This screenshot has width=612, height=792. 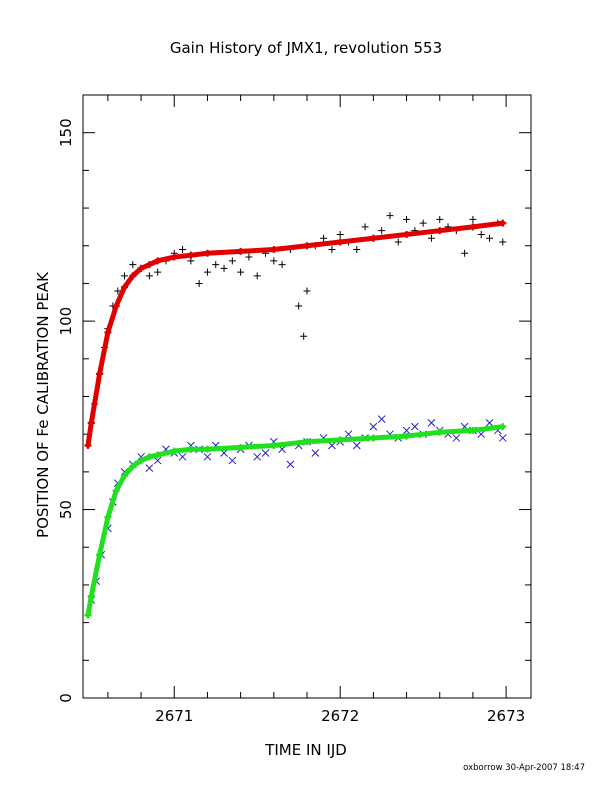 What do you see at coordinates (524, 768) in the screenshot?
I see `footer-credit: oxborrow 30-Apr-2007 18:47` at bounding box center [524, 768].